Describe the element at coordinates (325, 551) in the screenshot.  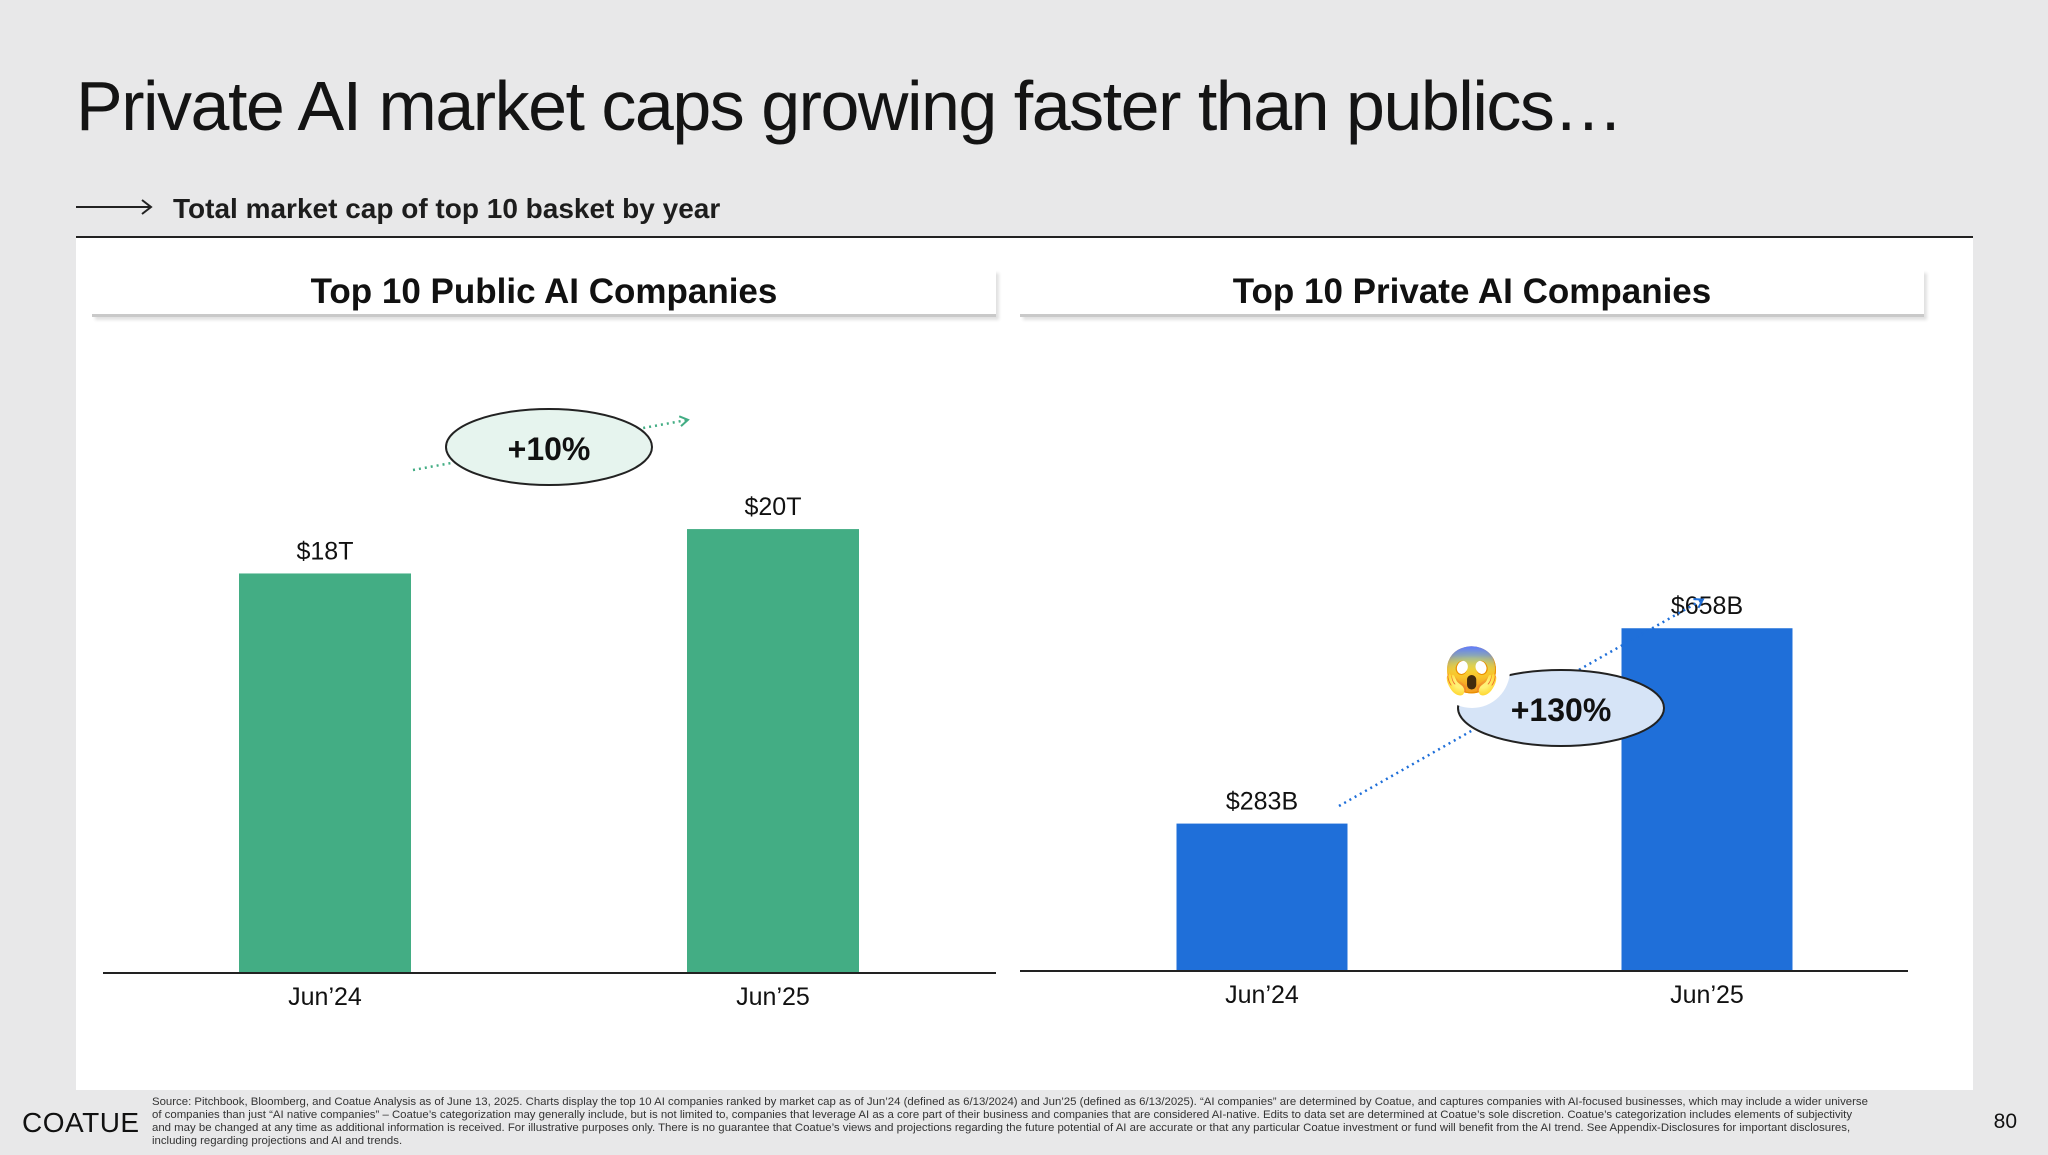
I see `data-label: $18T` at that location.